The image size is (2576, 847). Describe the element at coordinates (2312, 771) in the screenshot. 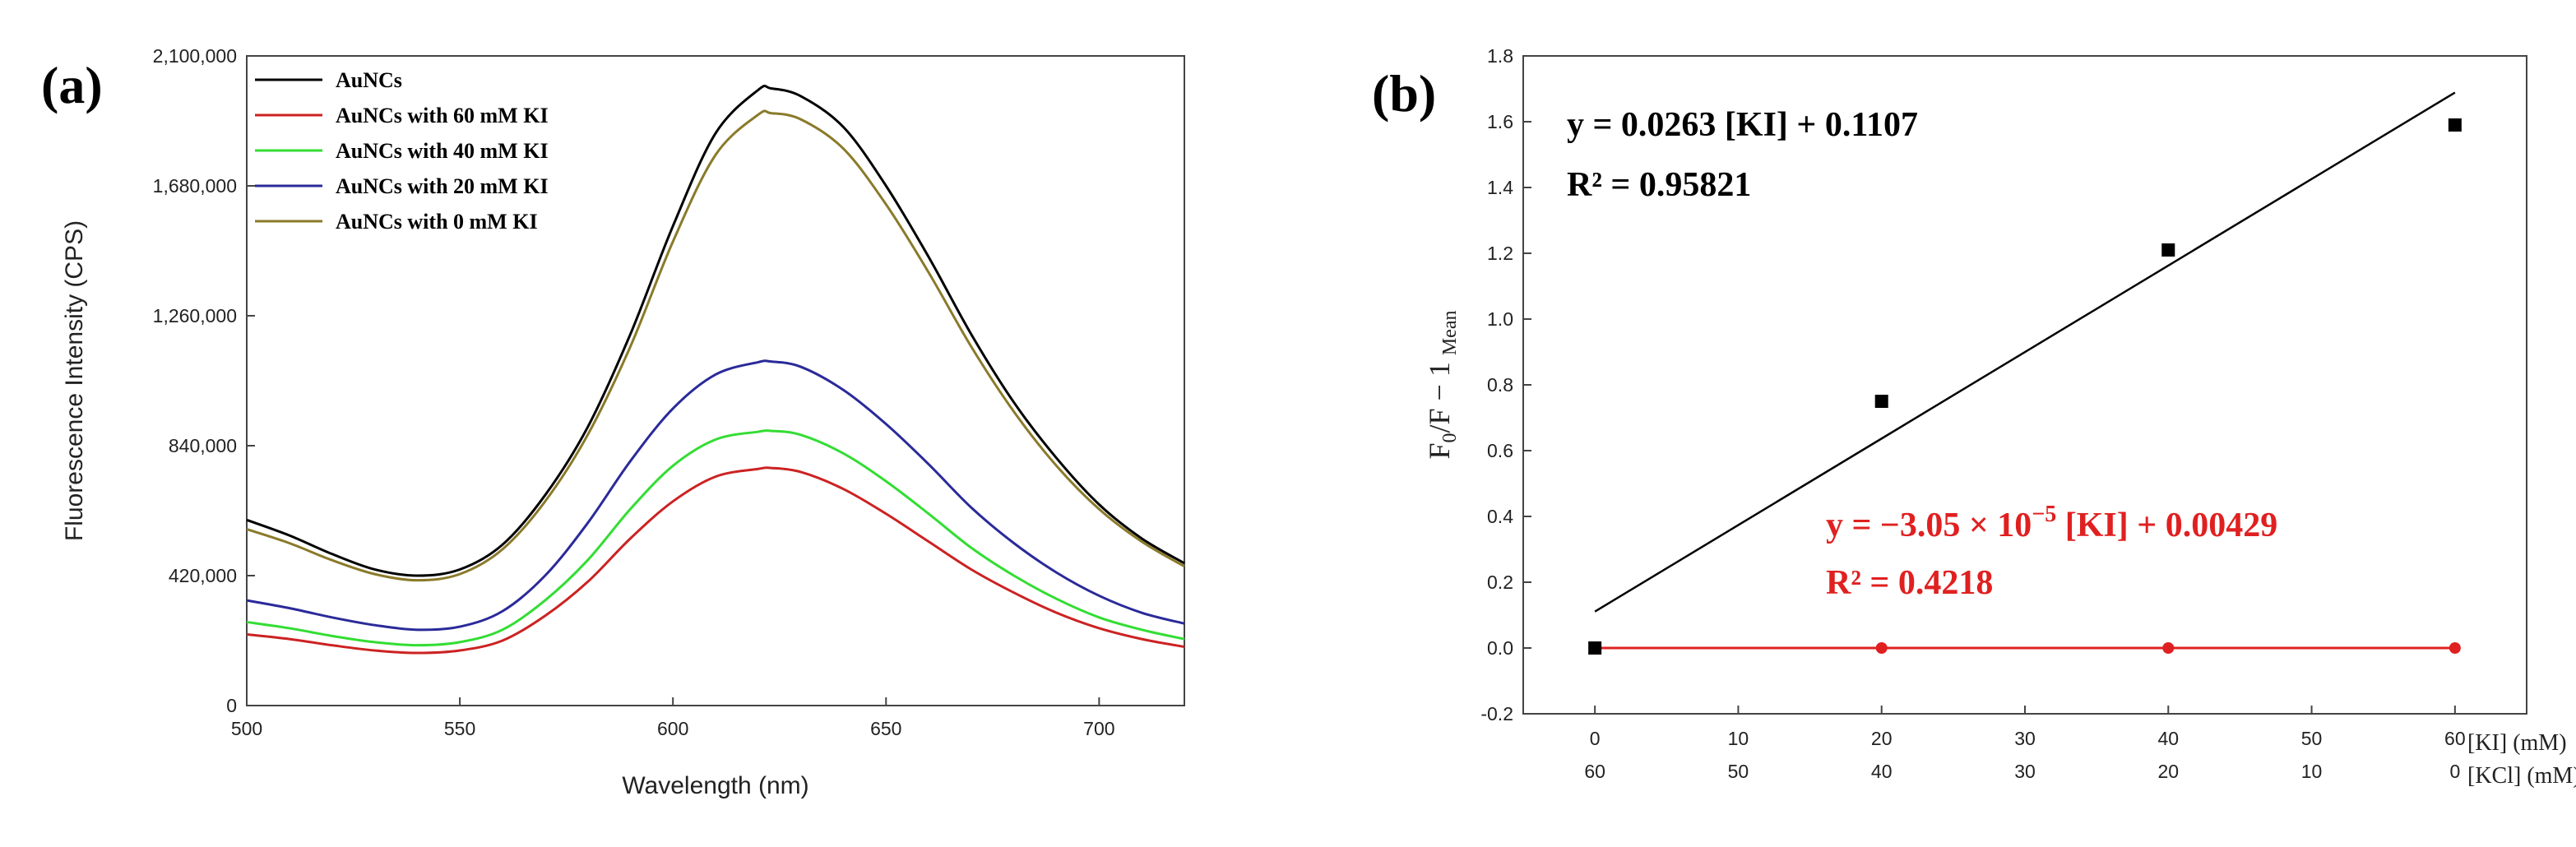

I see `x2-tick-label: 10` at that location.